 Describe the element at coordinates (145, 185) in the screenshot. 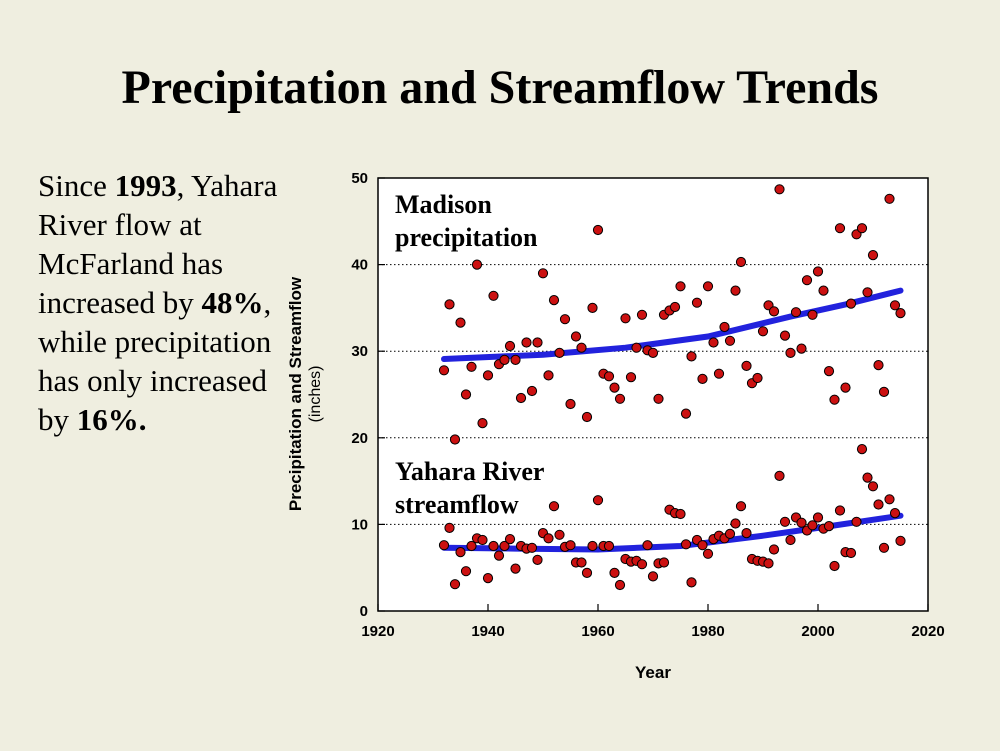

I see `summary-year: 1993` at that location.